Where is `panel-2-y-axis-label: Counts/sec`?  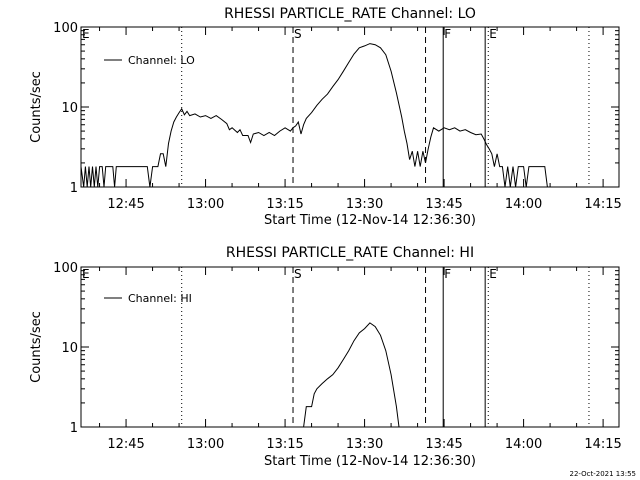
panel-2-y-axis-label: Counts/sec is located at coordinates (36, 347).